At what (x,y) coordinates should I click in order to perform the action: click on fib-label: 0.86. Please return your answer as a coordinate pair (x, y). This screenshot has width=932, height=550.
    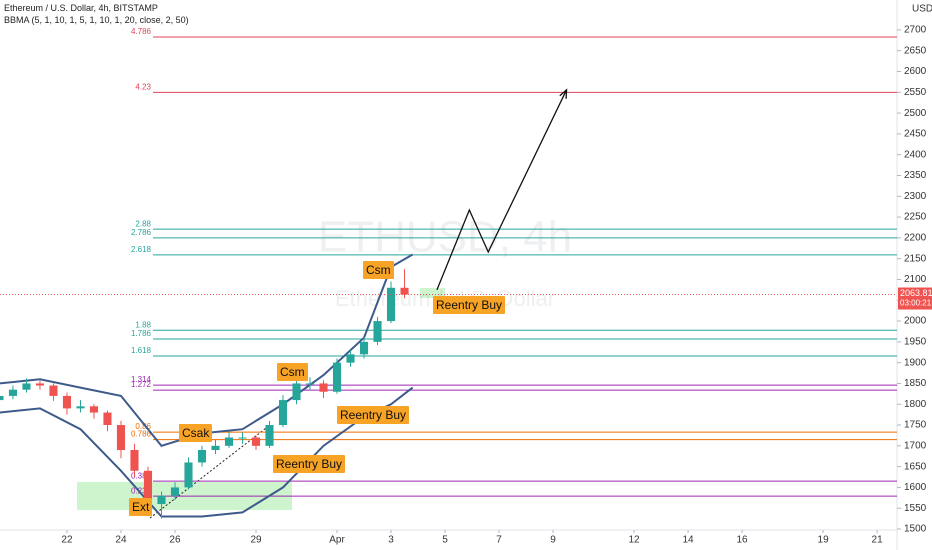
    Looking at the image, I should click on (143, 426).